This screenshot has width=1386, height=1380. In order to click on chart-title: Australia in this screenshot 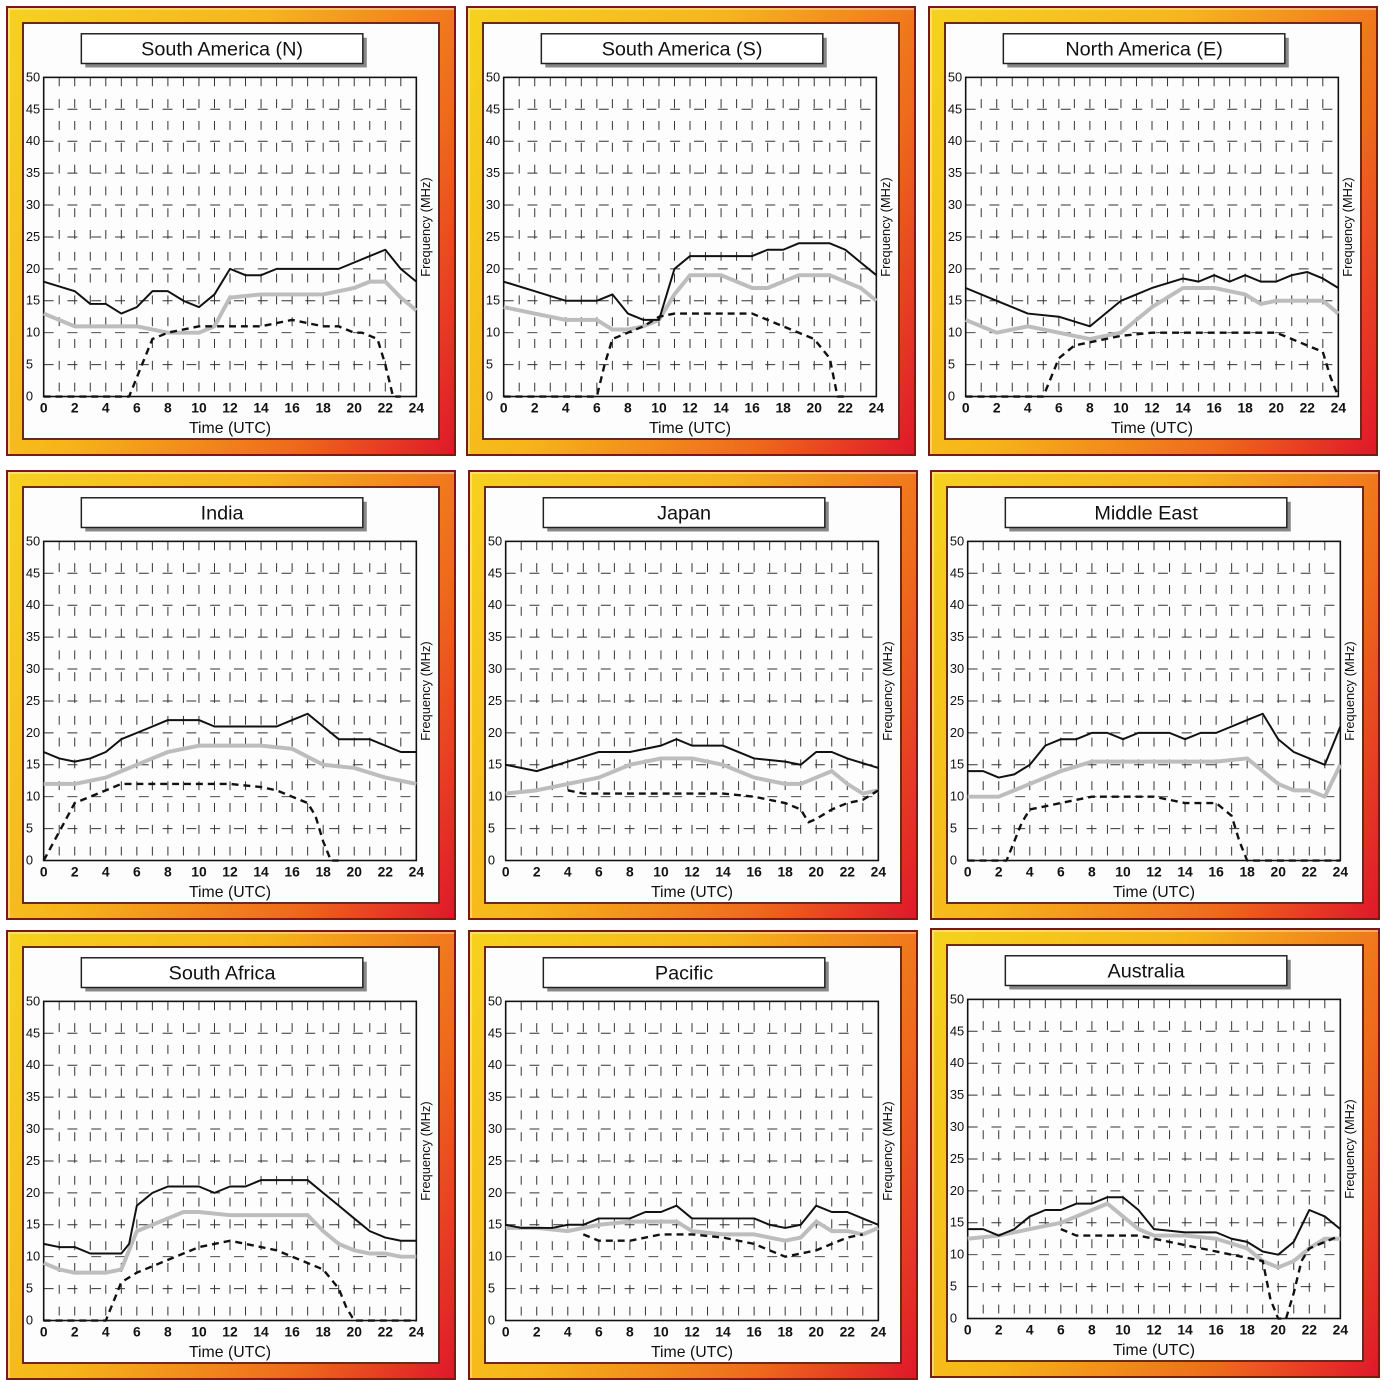, I will do `click(1147, 972)`.